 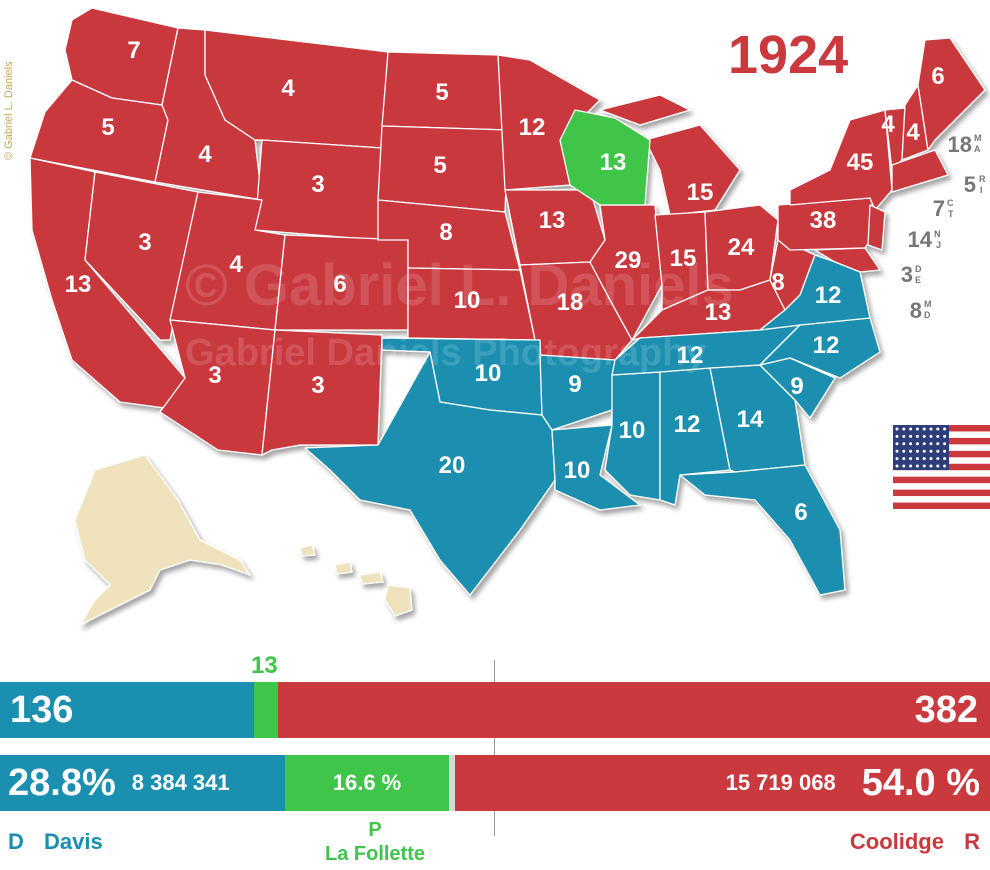 What do you see at coordinates (876, 227) in the screenshot?
I see `state-new-jersey` at bounding box center [876, 227].